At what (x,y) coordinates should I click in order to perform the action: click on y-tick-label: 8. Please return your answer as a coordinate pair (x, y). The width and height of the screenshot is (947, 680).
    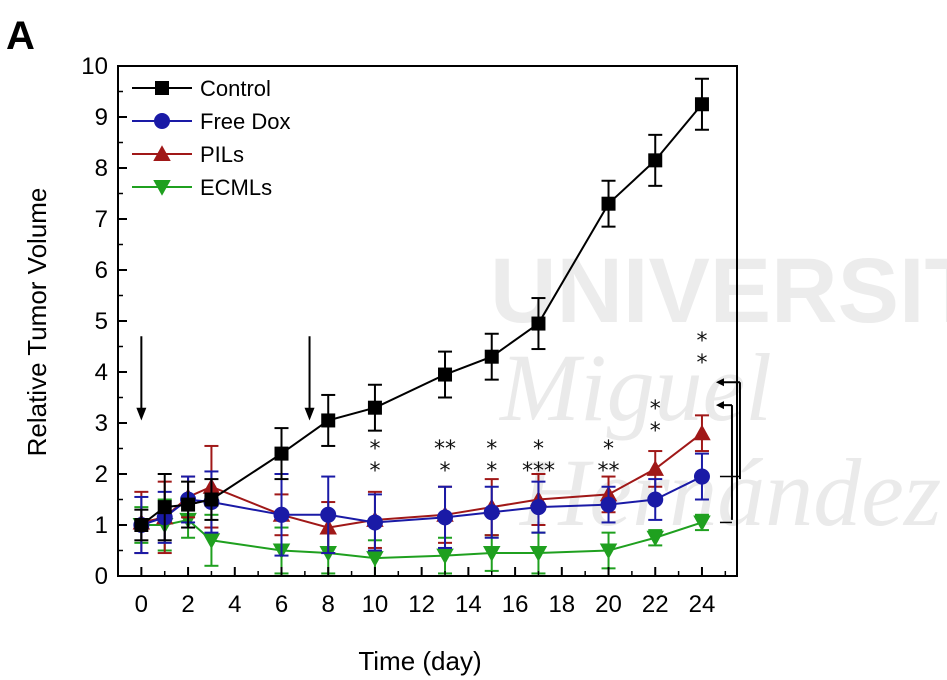
    Looking at the image, I should click on (101, 168).